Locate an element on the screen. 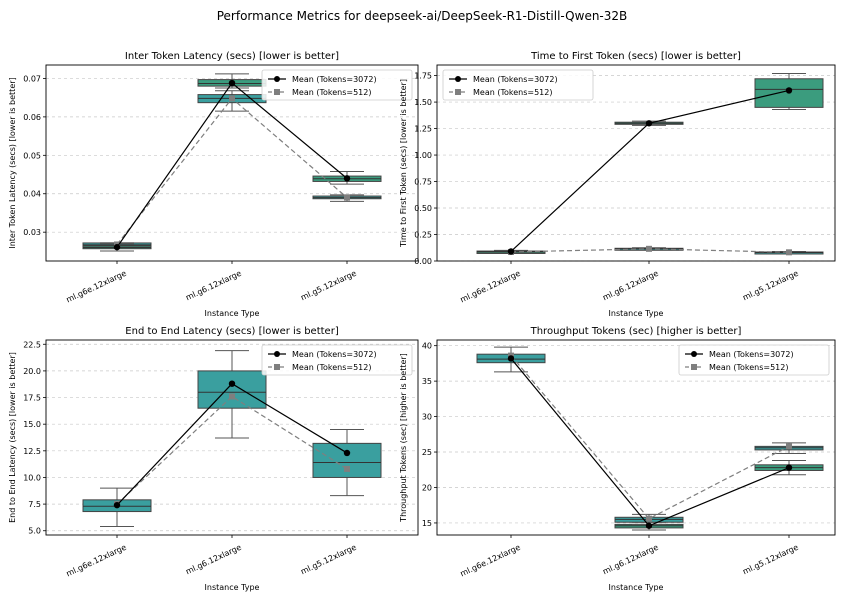 The height and width of the screenshot is (602, 844). box-ml.g5.12xlarge-Tokens=512 is located at coordinates (347, 463).